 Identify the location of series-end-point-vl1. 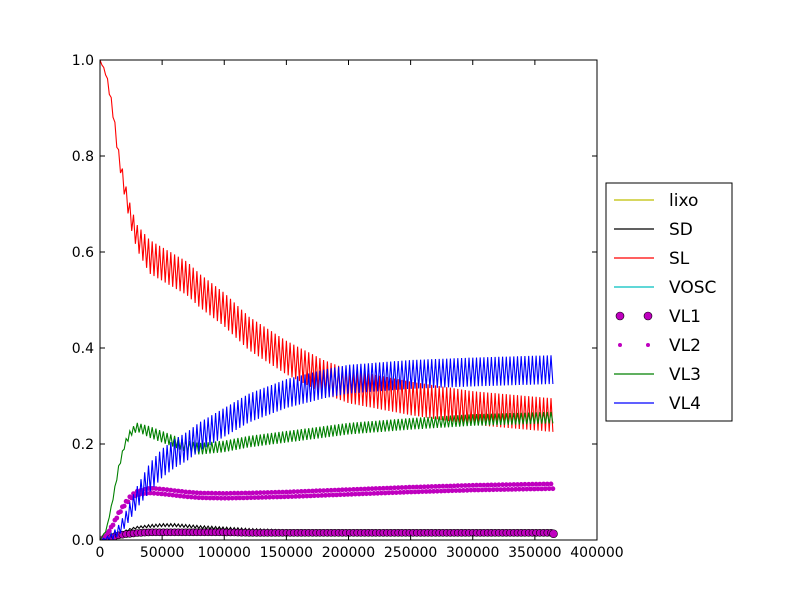
(553, 534).